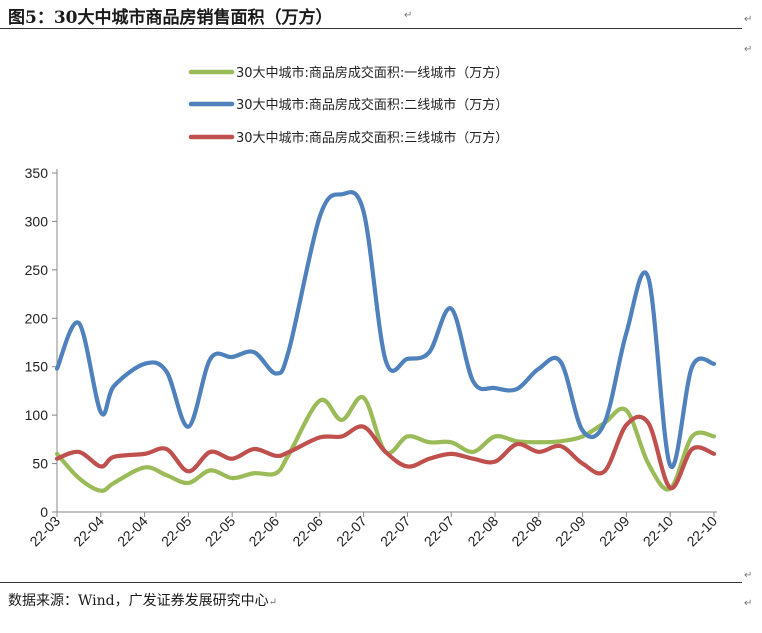  Describe the element at coordinates (44, 512) in the screenshot. I see `y-tick-label: 0` at that location.